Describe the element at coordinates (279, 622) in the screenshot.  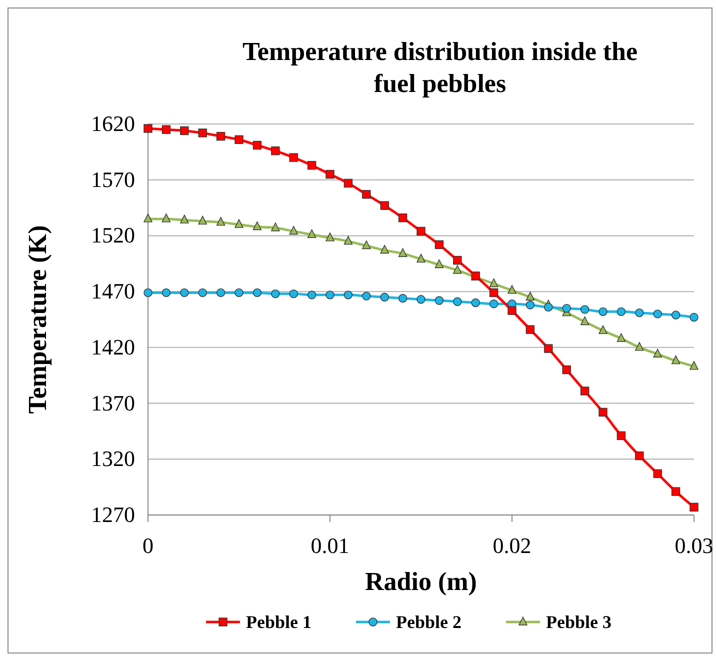
I see `legend-label: Pebble 1` at that location.